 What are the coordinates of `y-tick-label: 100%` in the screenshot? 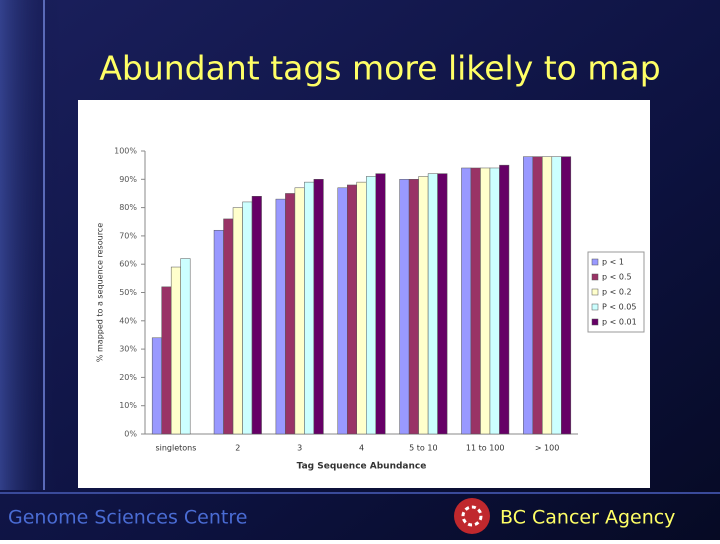 It's located at (125, 151).